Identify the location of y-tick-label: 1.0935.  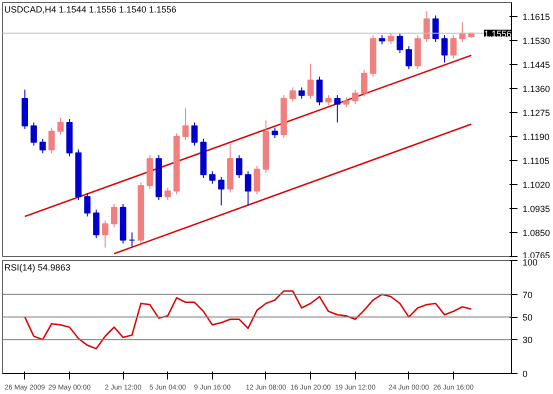
(536, 209).